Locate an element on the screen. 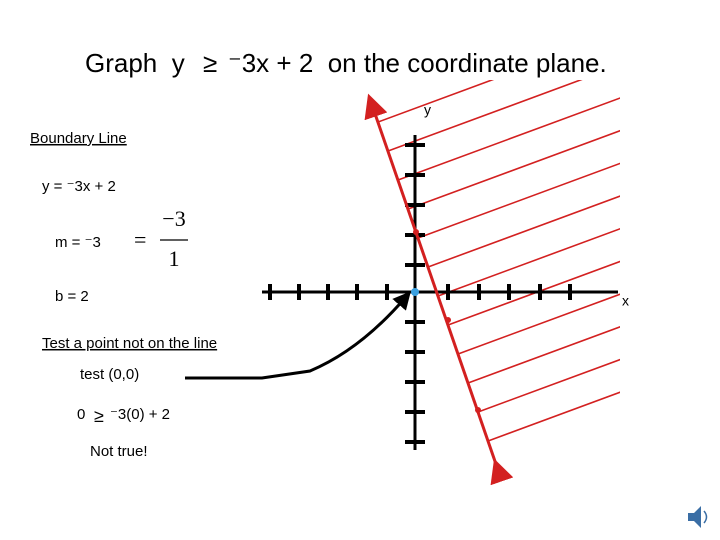 The width and height of the screenshot is (720, 540). x-axis-label: x is located at coordinates (625, 301).